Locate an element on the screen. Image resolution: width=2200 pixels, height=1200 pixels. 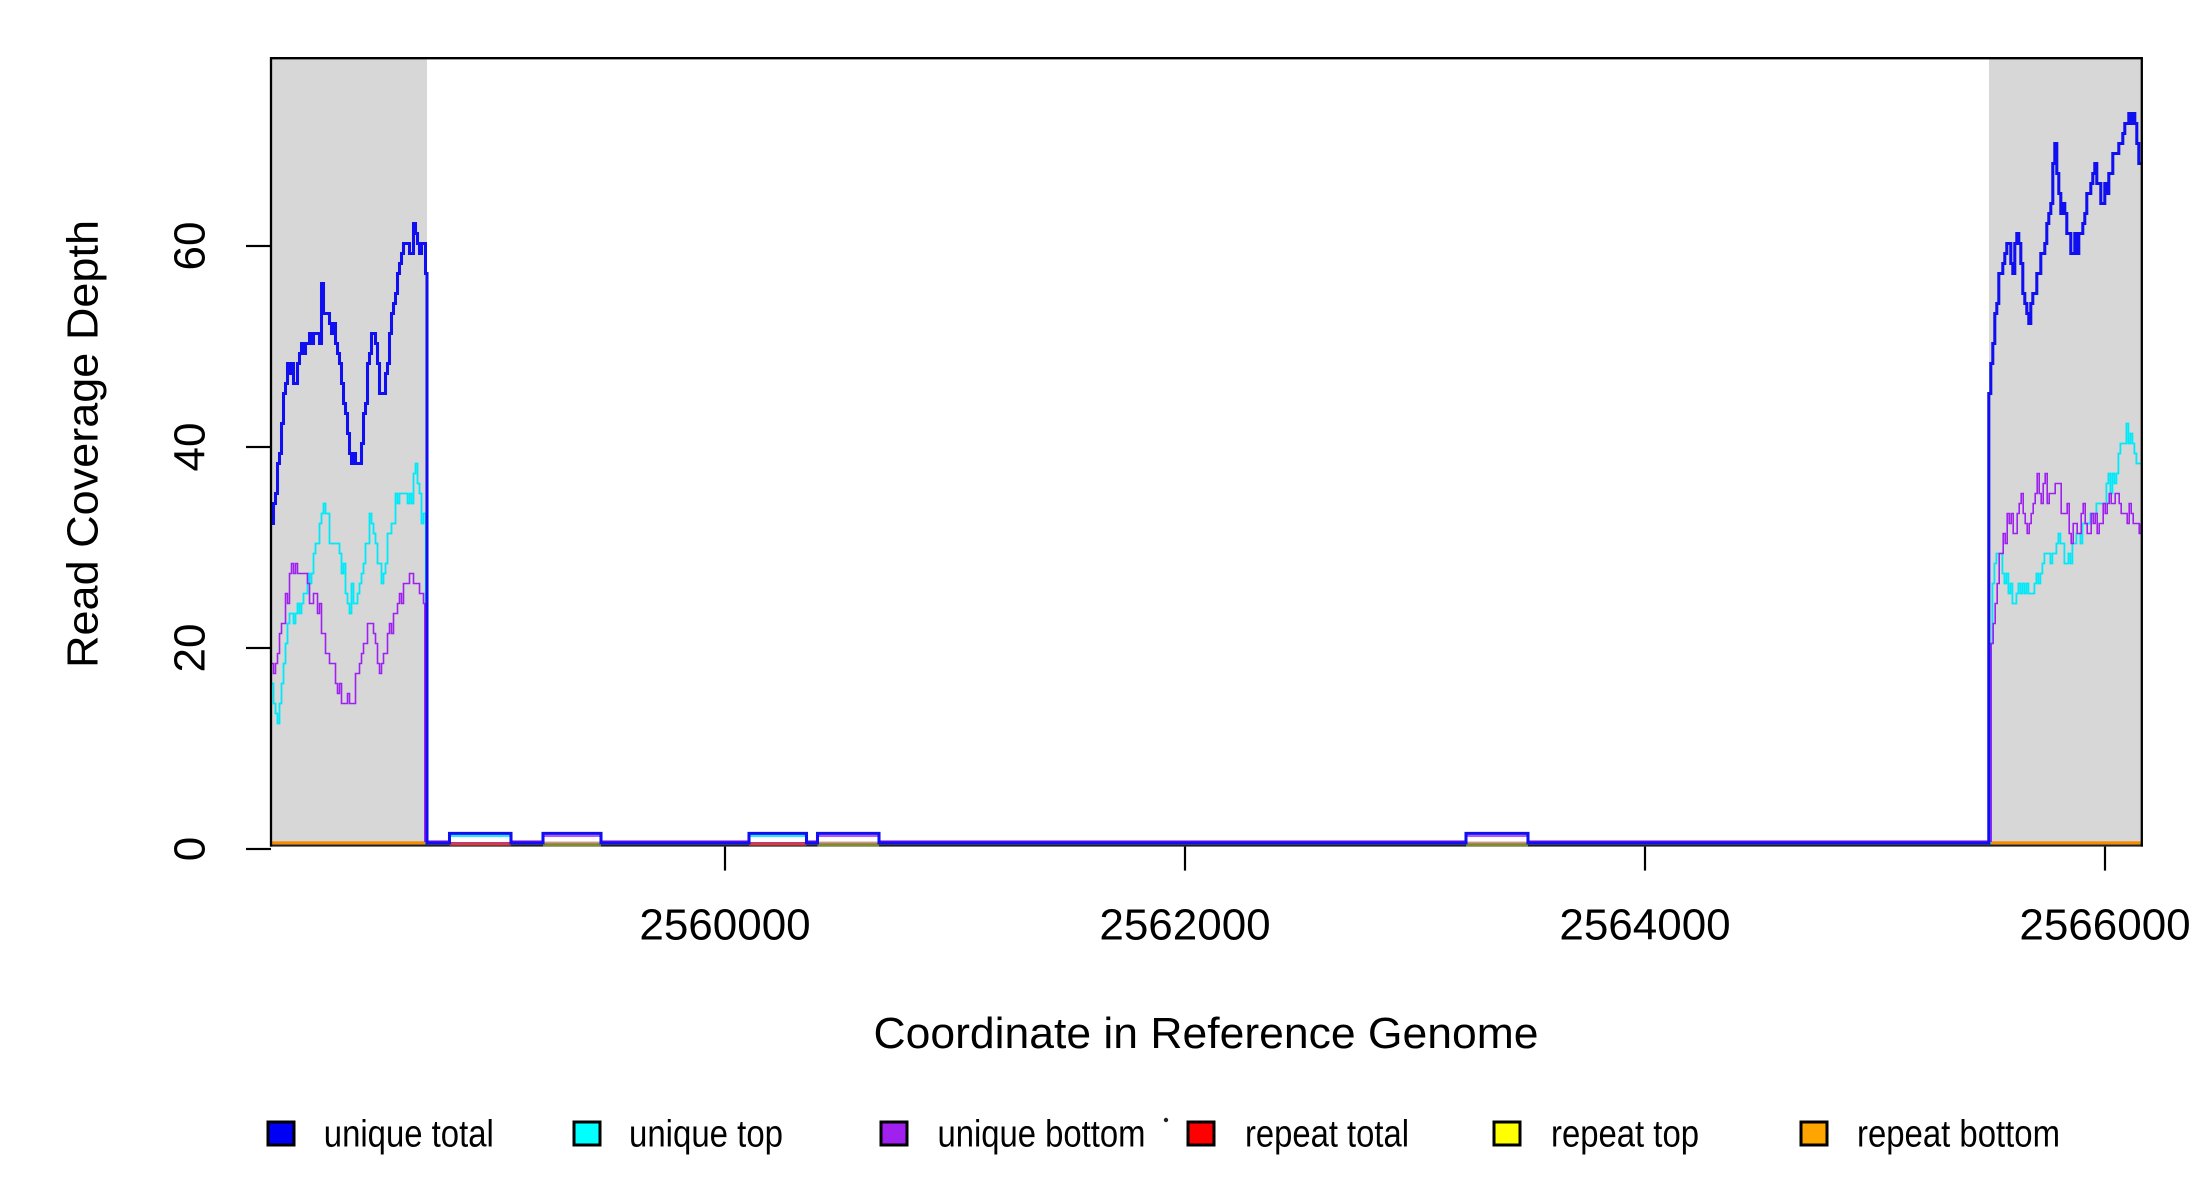
svg-text: unique bottom is located at coordinates (1042, 1135).